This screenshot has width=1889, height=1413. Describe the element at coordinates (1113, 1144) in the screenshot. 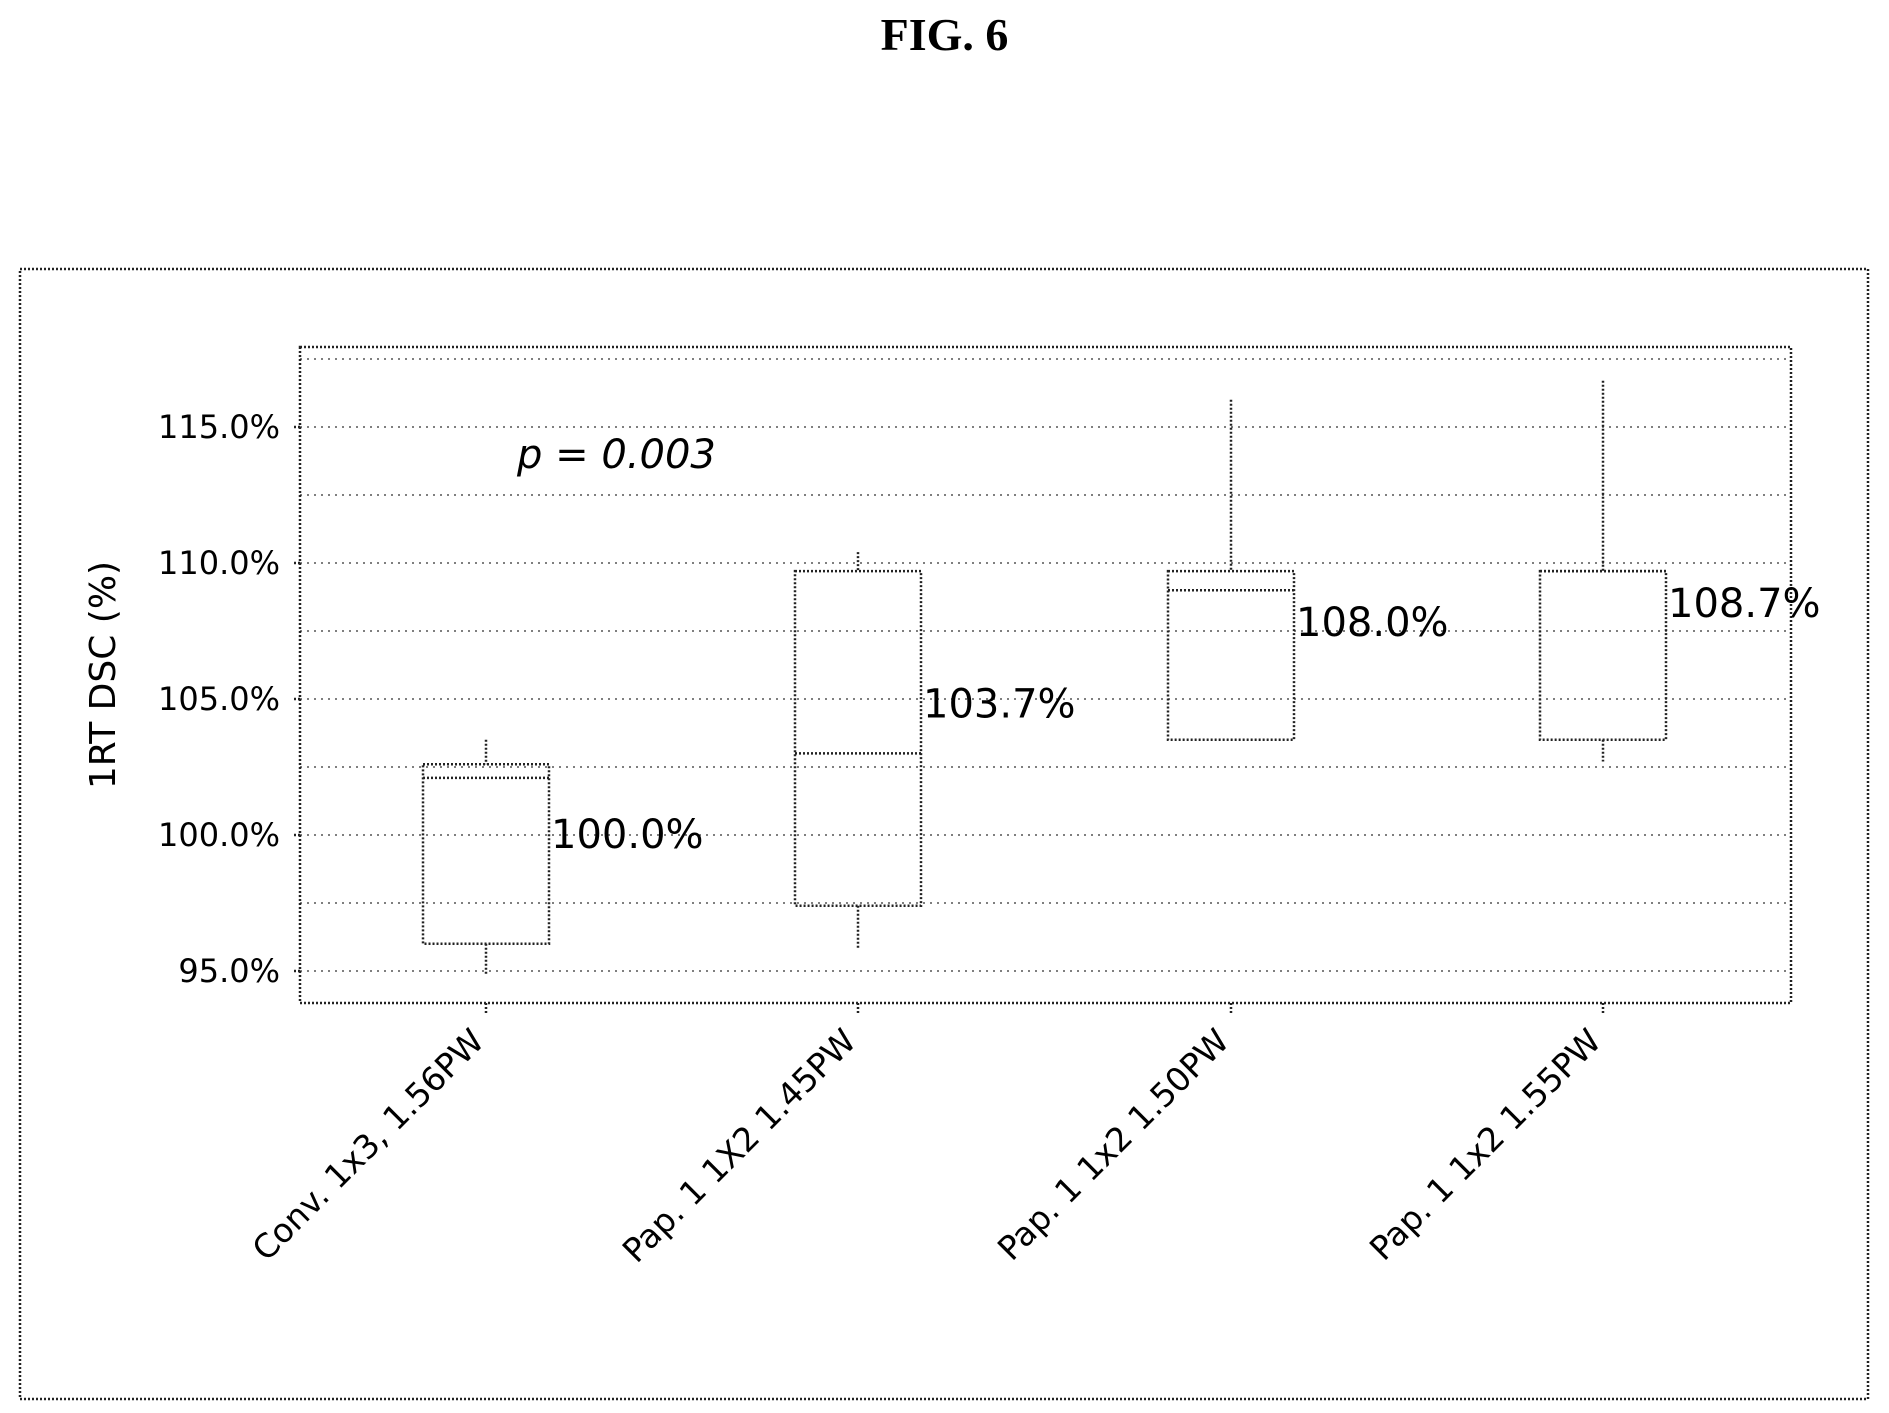

I see `x-tick-label: Pap. 1 1x2 1.50PW` at that location.